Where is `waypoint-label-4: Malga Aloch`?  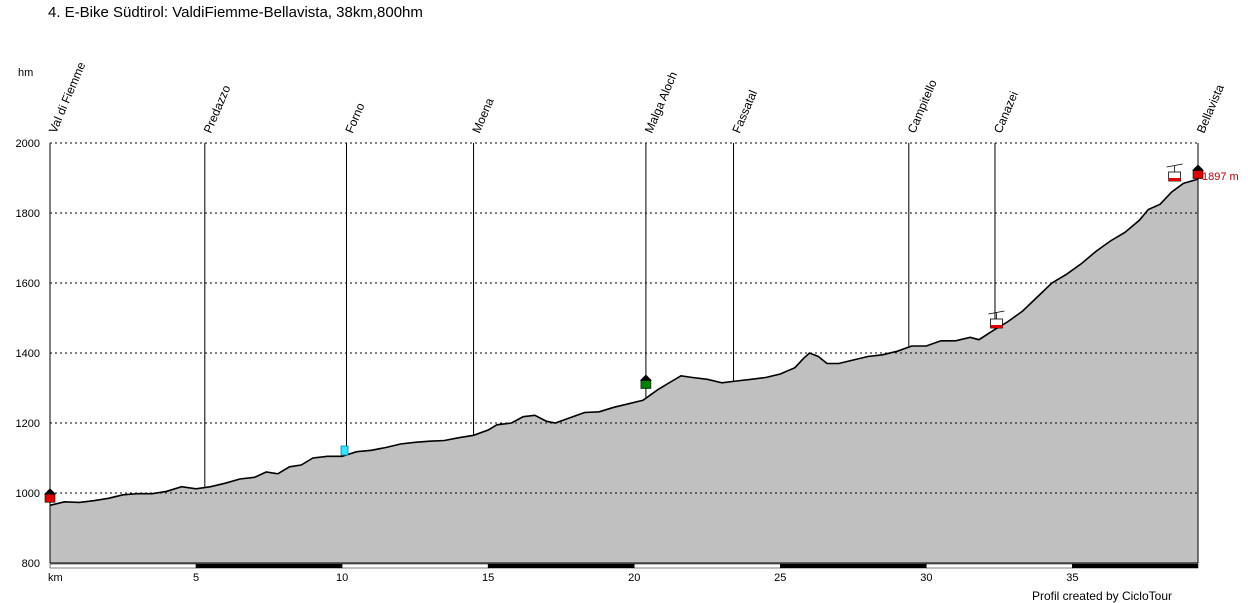 waypoint-label-4: Malga Aloch is located at coordinates (661, 103).